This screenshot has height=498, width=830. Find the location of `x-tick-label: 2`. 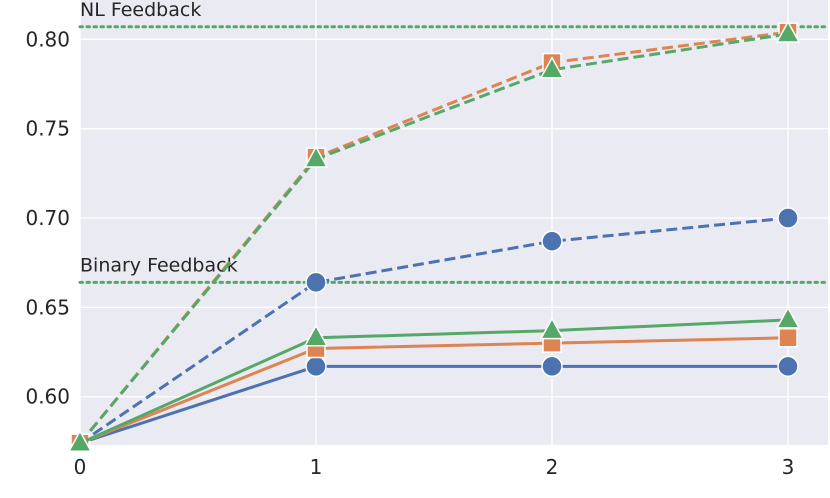

x-tick-label: 2 is located at coordinates (552, 467).